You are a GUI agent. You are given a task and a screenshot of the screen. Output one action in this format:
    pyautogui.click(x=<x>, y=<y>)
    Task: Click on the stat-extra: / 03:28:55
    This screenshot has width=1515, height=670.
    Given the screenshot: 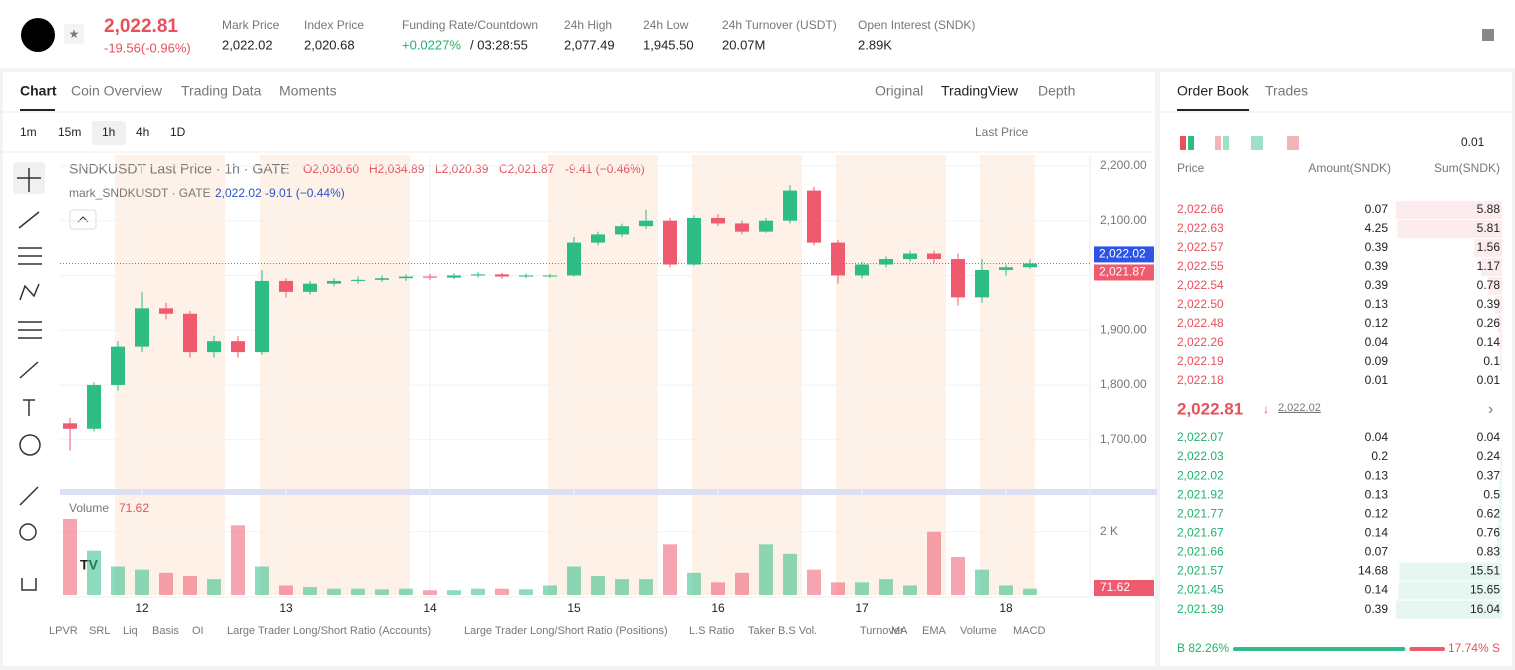 What is the action you would take?
    pyautogui.click(x=499, y=44)
    